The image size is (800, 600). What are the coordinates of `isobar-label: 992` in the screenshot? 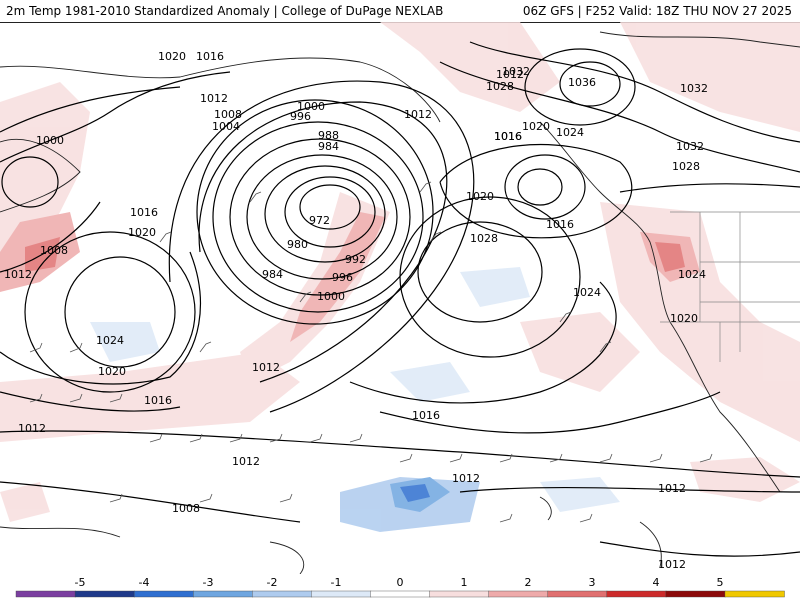 It's located at (355, 259).